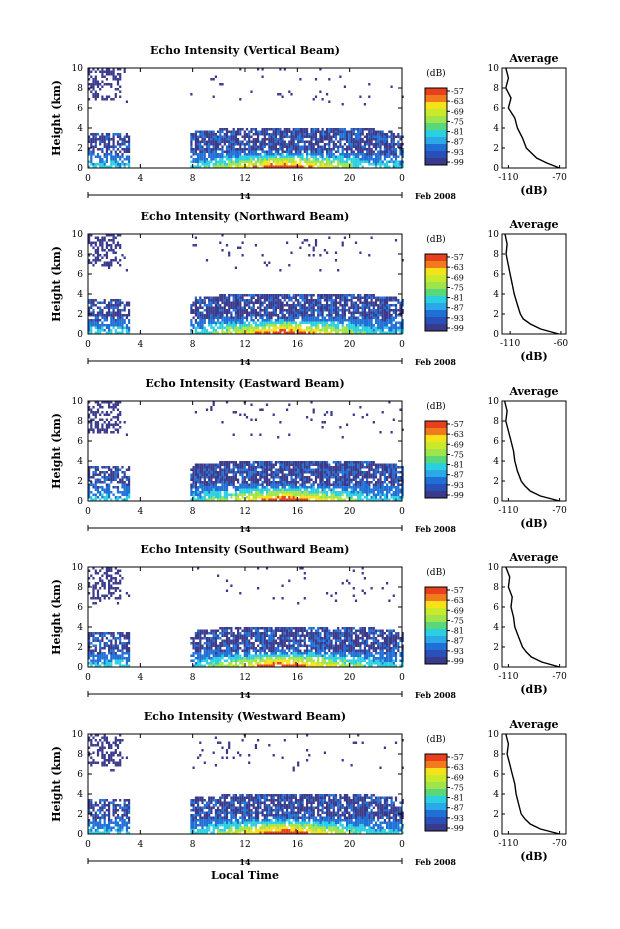  What do you see at coordinates (457, 101) in the screenshot?
I see `colorbar-tick-label: -63` at bounding box center [457, 101].